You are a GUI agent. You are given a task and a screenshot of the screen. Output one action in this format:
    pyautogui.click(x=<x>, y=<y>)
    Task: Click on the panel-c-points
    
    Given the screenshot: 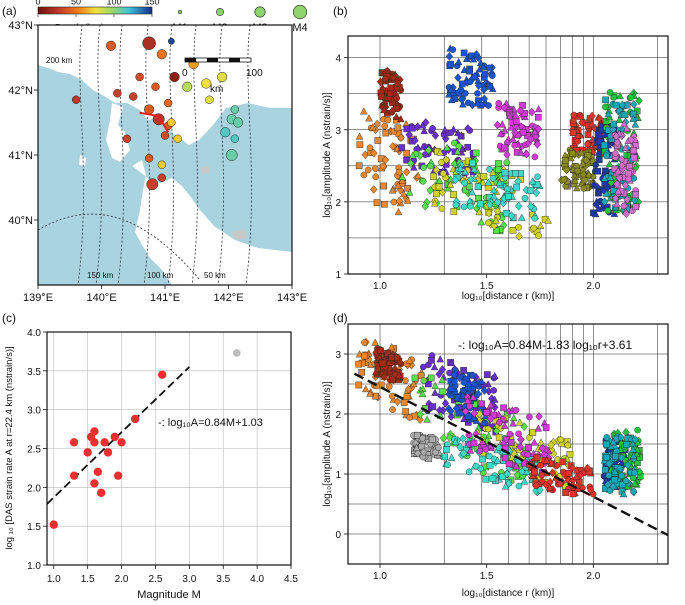 What is the action you would take?
    pyautogui.click(x=145, y=439)
    